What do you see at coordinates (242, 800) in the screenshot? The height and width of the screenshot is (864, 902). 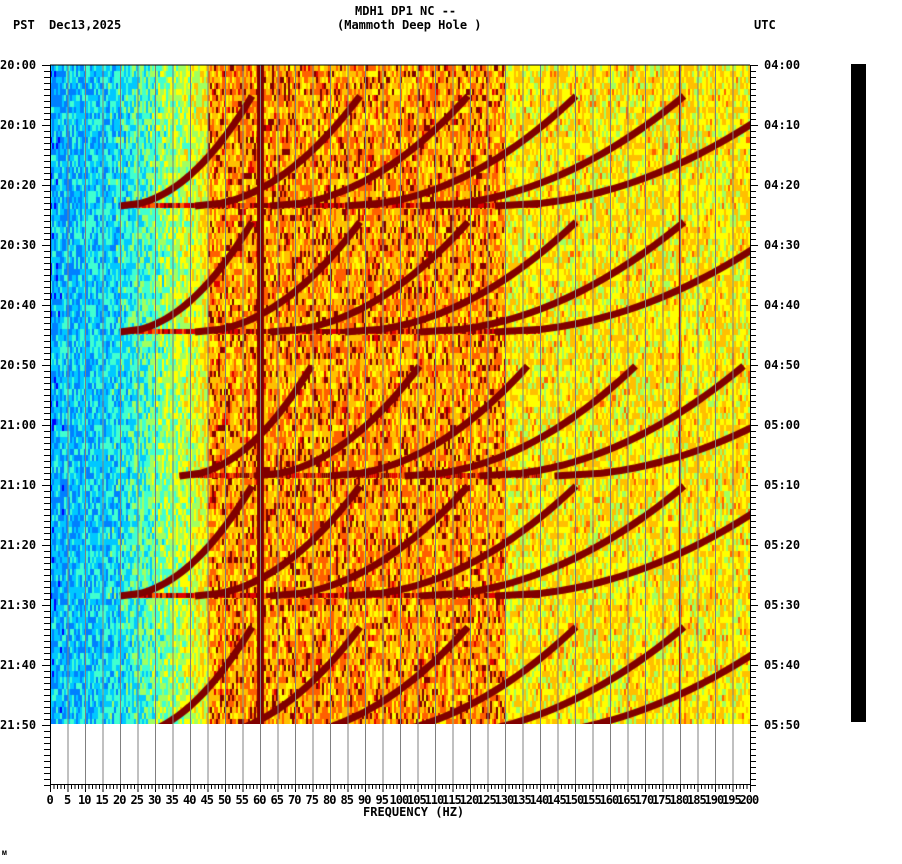 I see `x-tick-label: 55` at bounding box center [242, 800].